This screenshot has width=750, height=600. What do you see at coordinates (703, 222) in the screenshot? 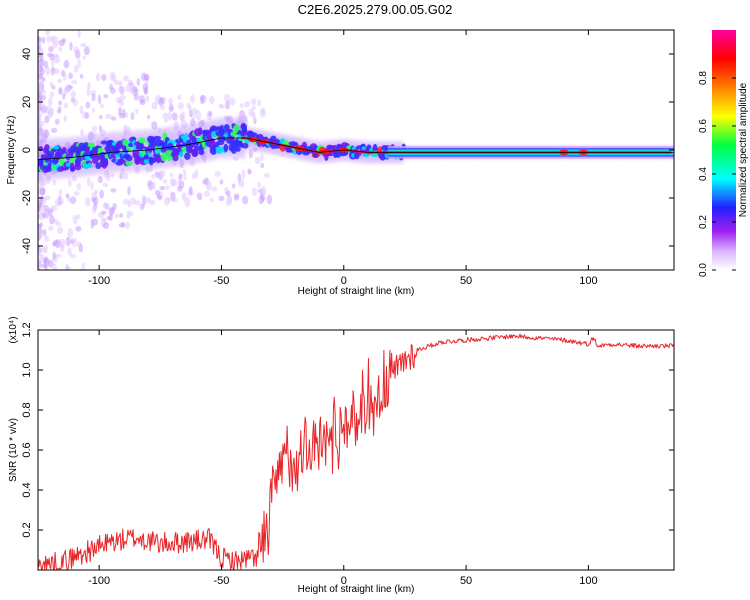
I see `colorbar-tick-label: 0.2` at bounding box center [703, 222].